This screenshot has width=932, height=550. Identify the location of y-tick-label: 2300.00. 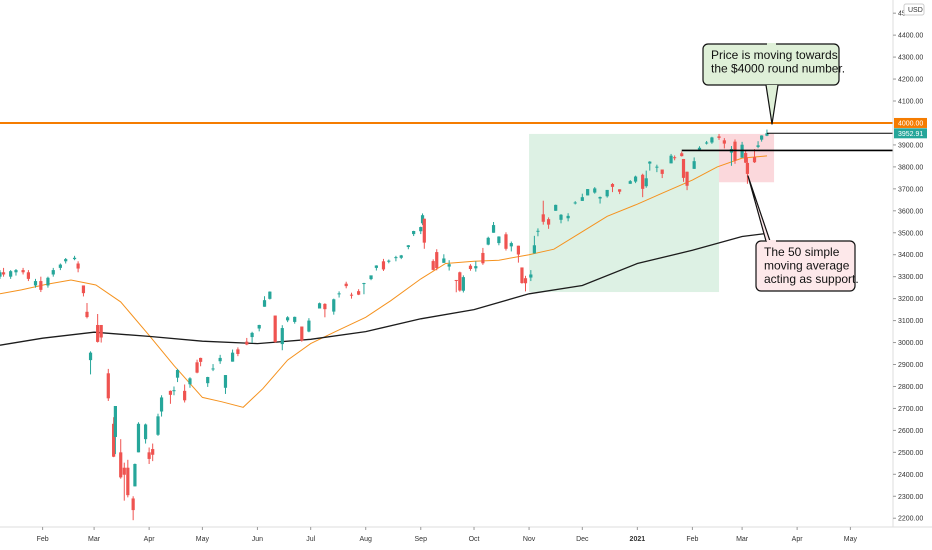
(910, 497).